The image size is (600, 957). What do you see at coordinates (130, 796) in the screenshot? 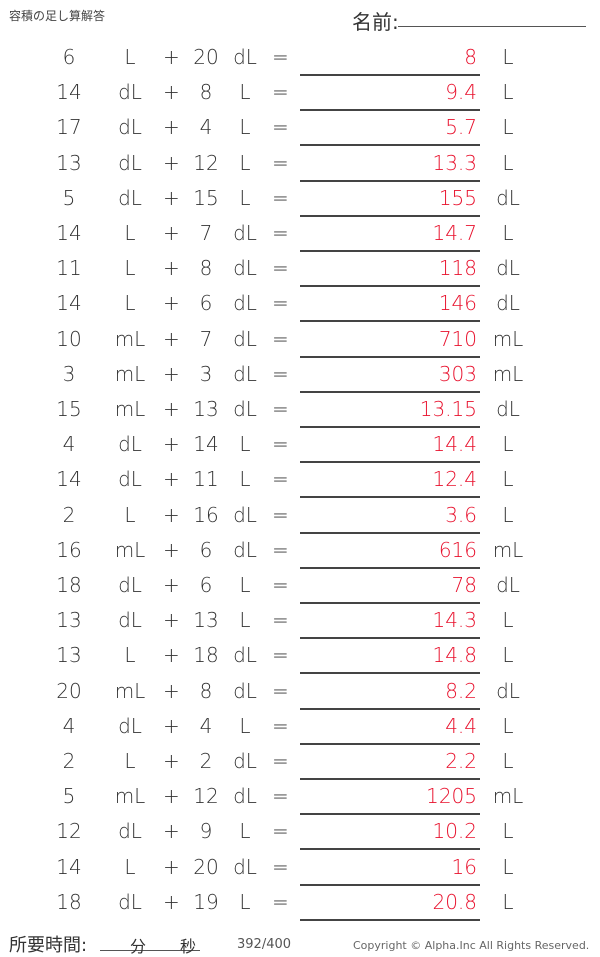
I see `first-unit: mL` at bounding box center [130, 796].